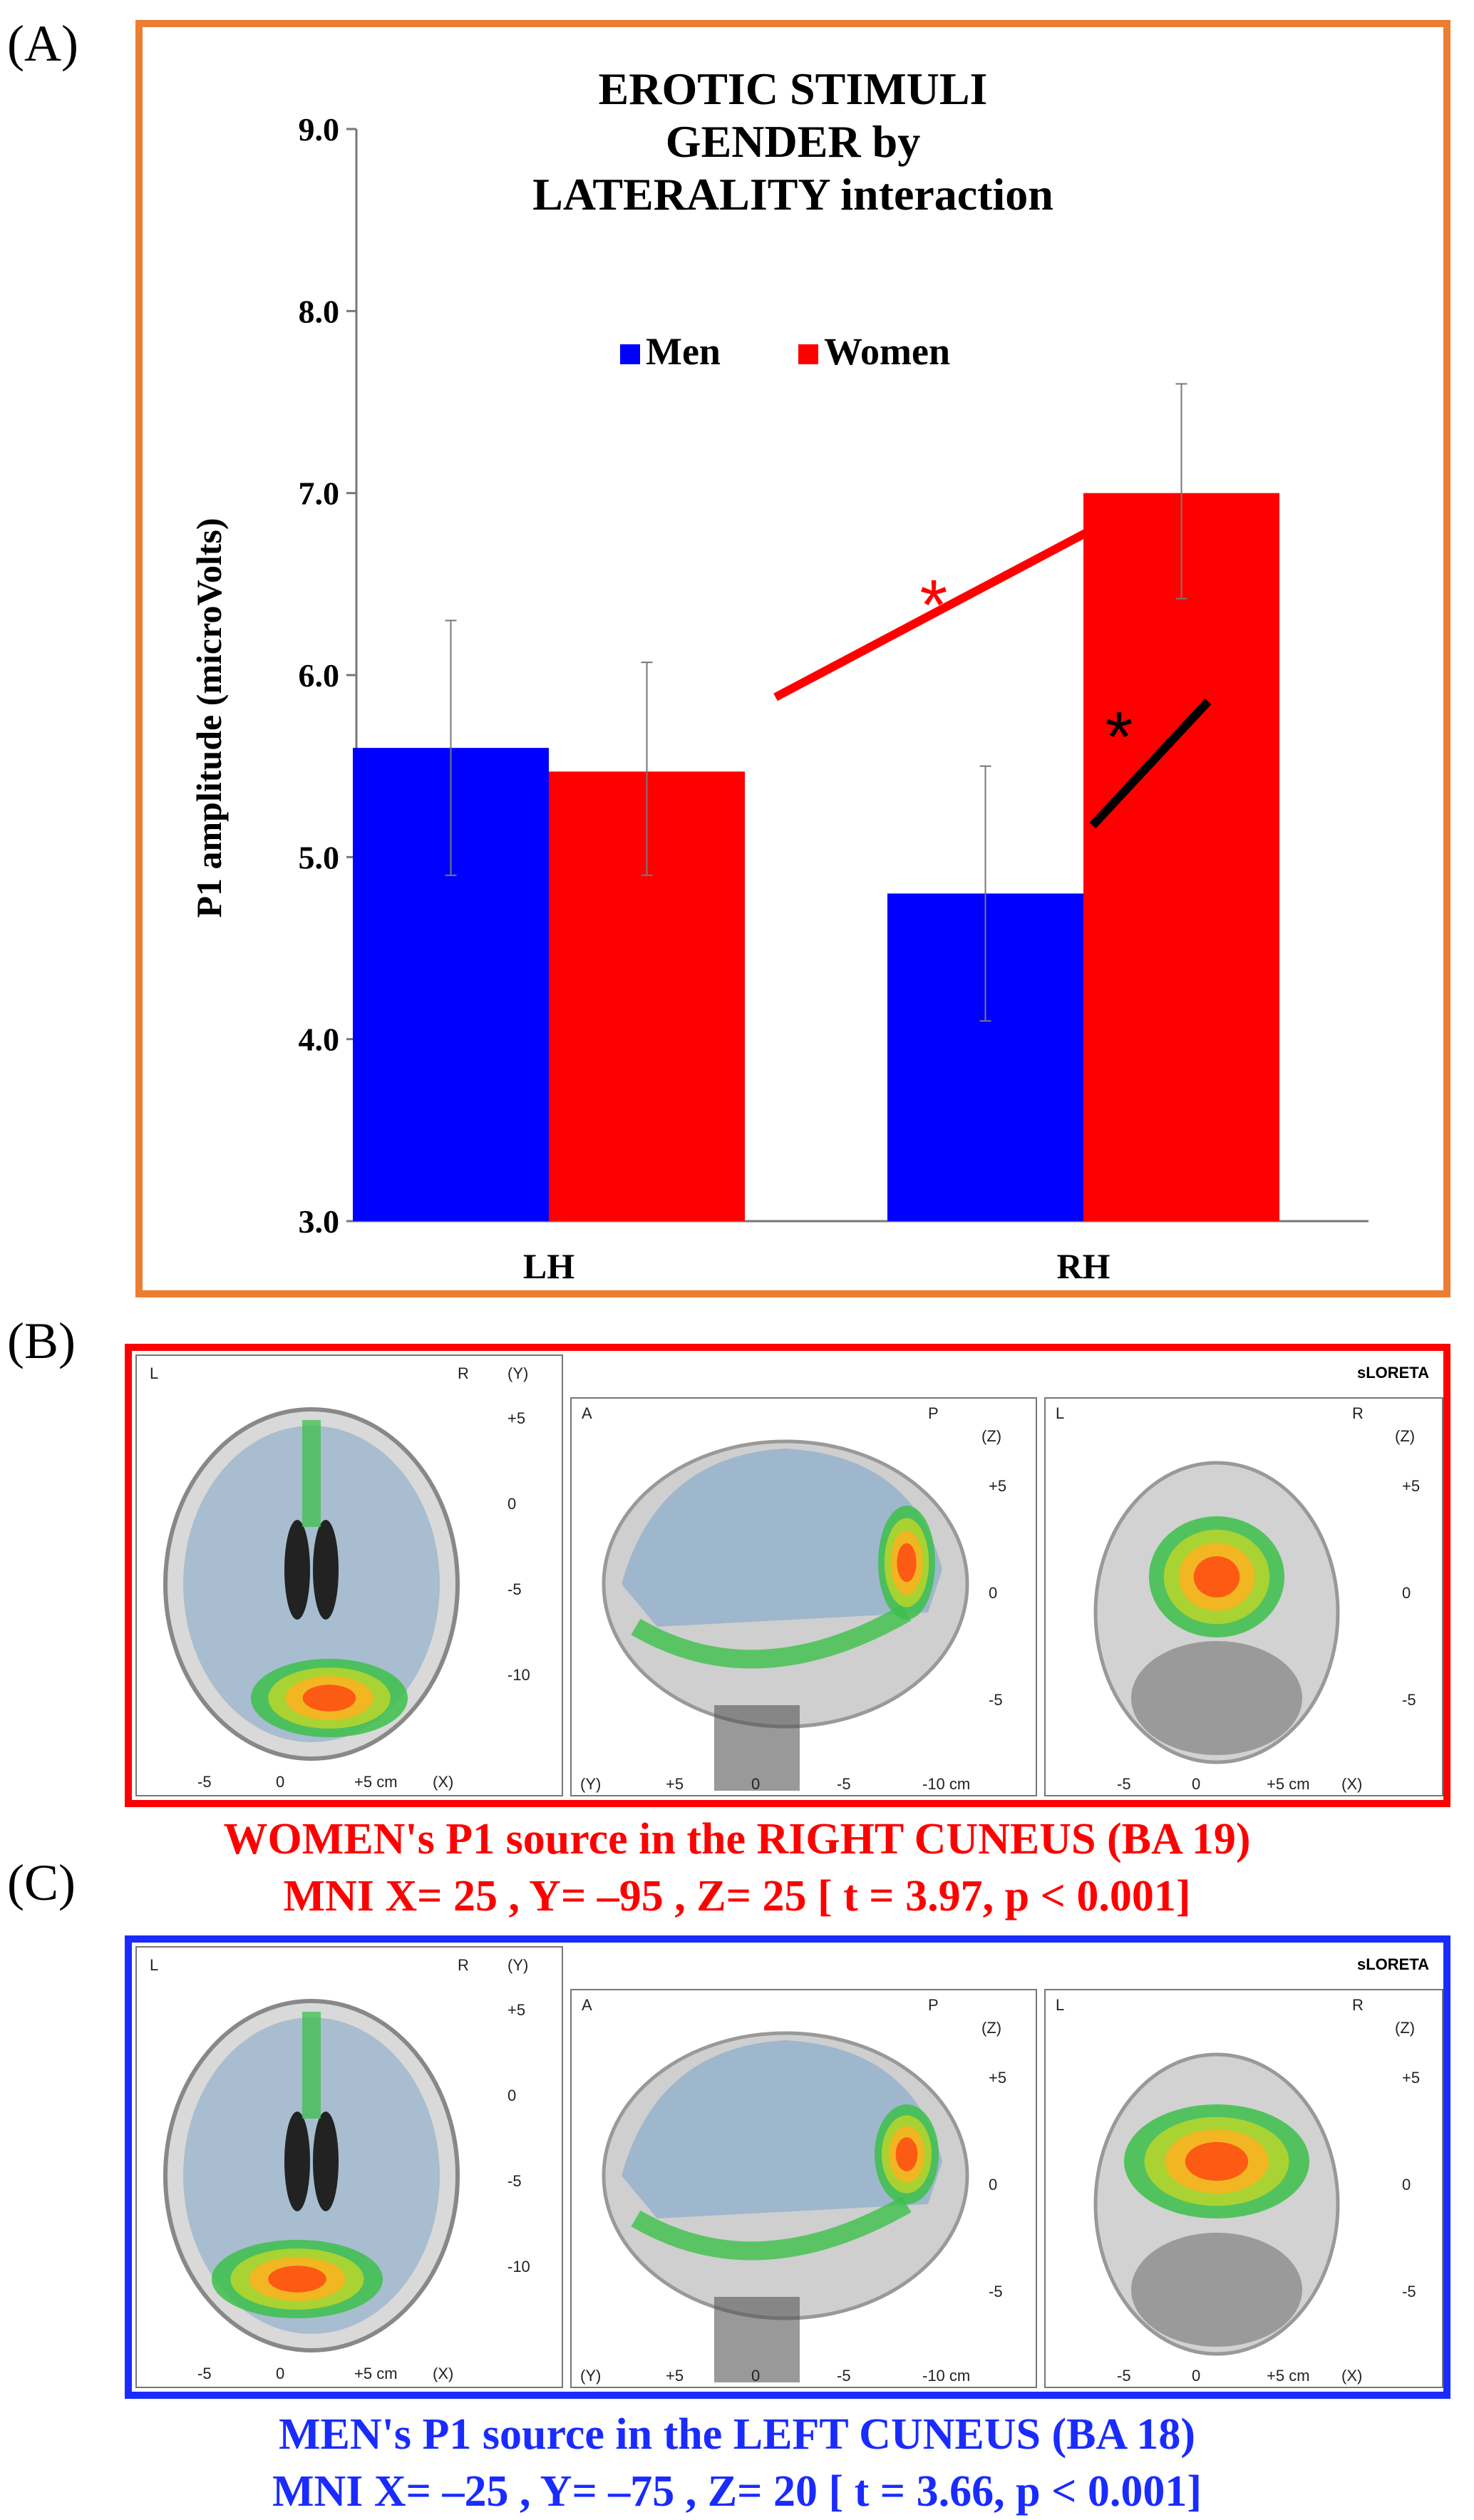 The image size is (1474, 2520). I want to click on significance-star-women: *, so click(934, 605).